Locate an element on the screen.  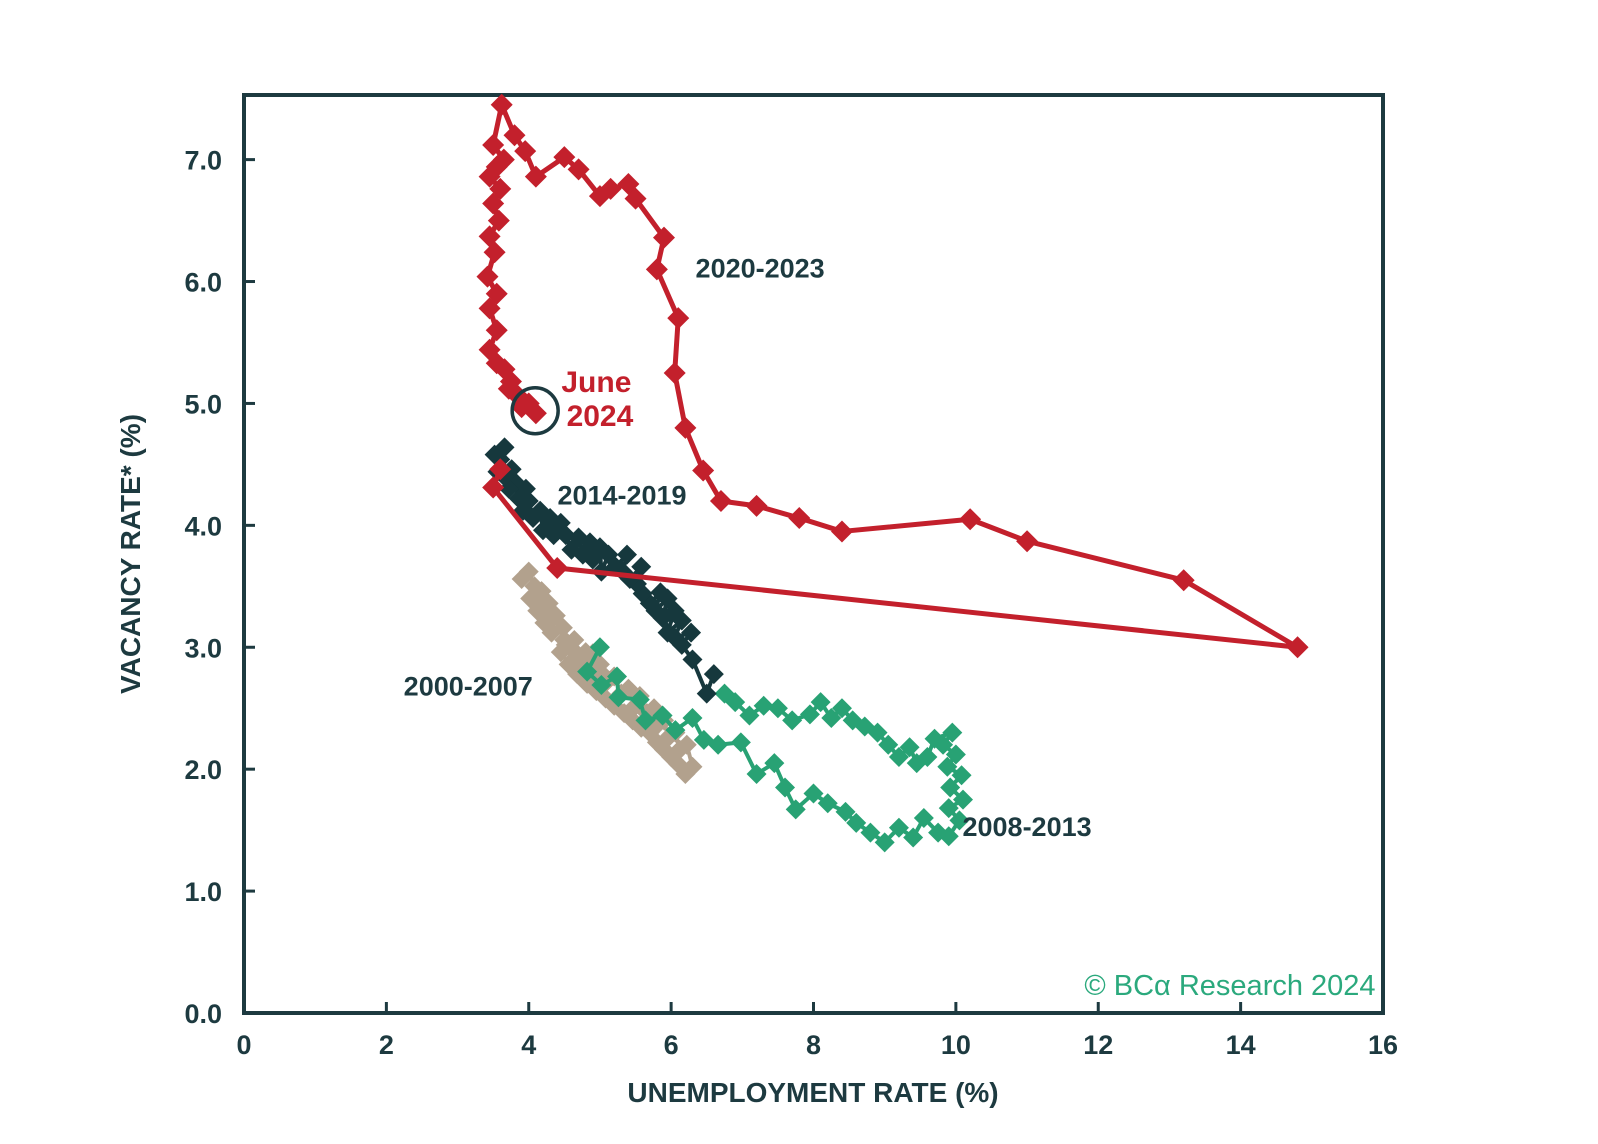
annotation-label-2014-2019: 2014-2019 is located at coordinates (621, 495).